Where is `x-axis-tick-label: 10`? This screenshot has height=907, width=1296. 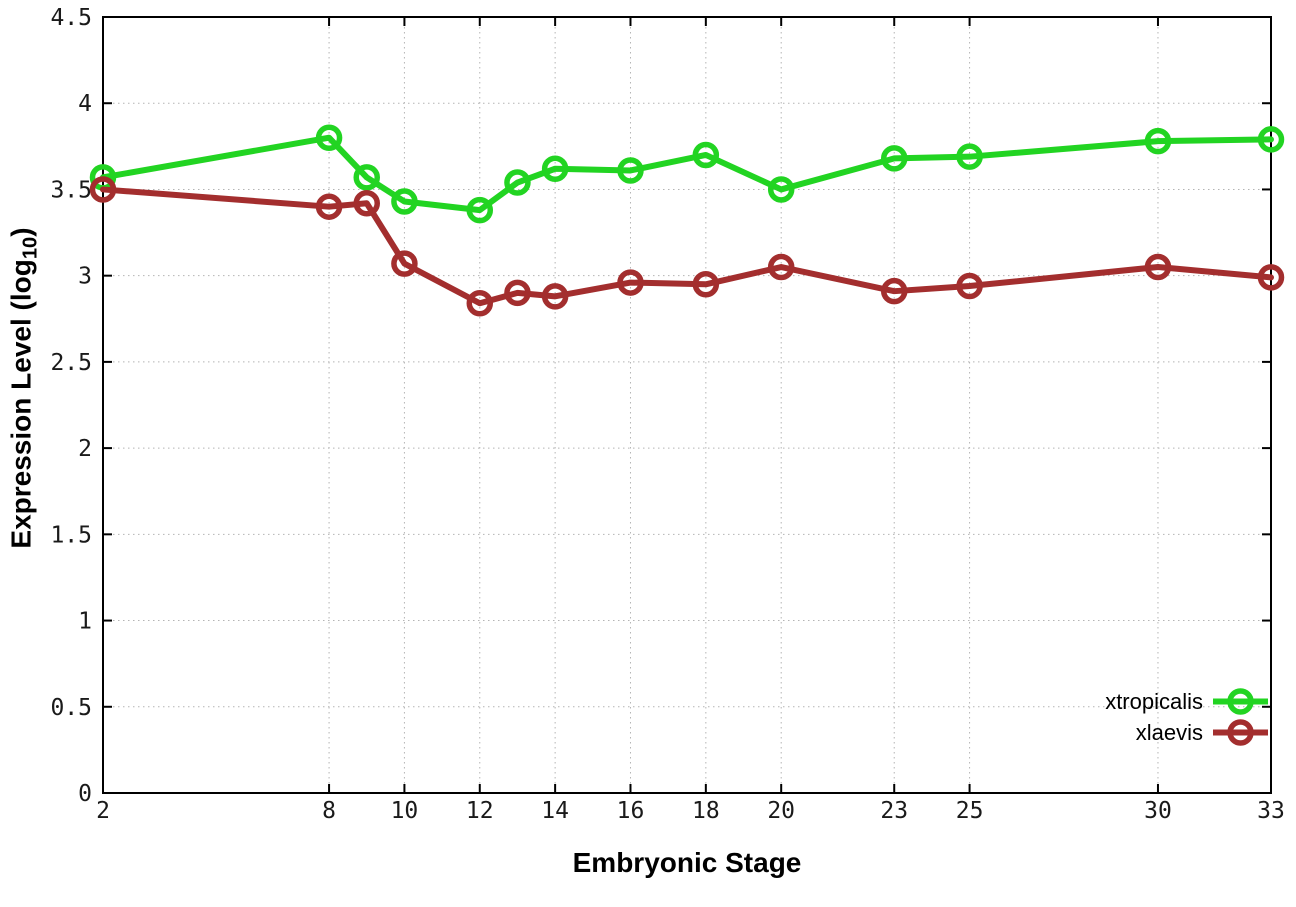
x-axis-tick-label: 10 is located at coordinates (405, 811).